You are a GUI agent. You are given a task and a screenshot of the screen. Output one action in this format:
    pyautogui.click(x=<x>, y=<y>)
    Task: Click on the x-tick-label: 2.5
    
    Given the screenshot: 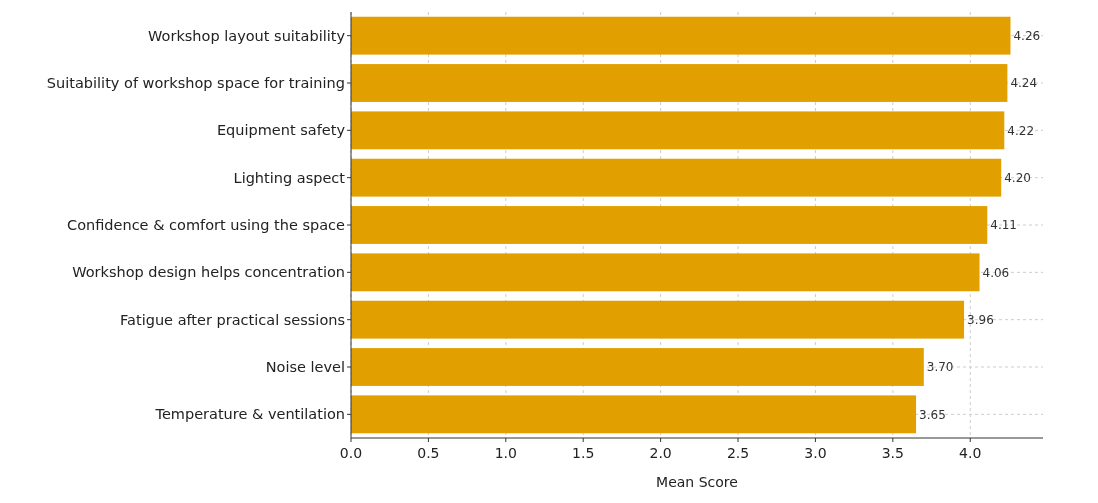 What is the action you would take?
    pyautogui.click(x=738, y=453)
    